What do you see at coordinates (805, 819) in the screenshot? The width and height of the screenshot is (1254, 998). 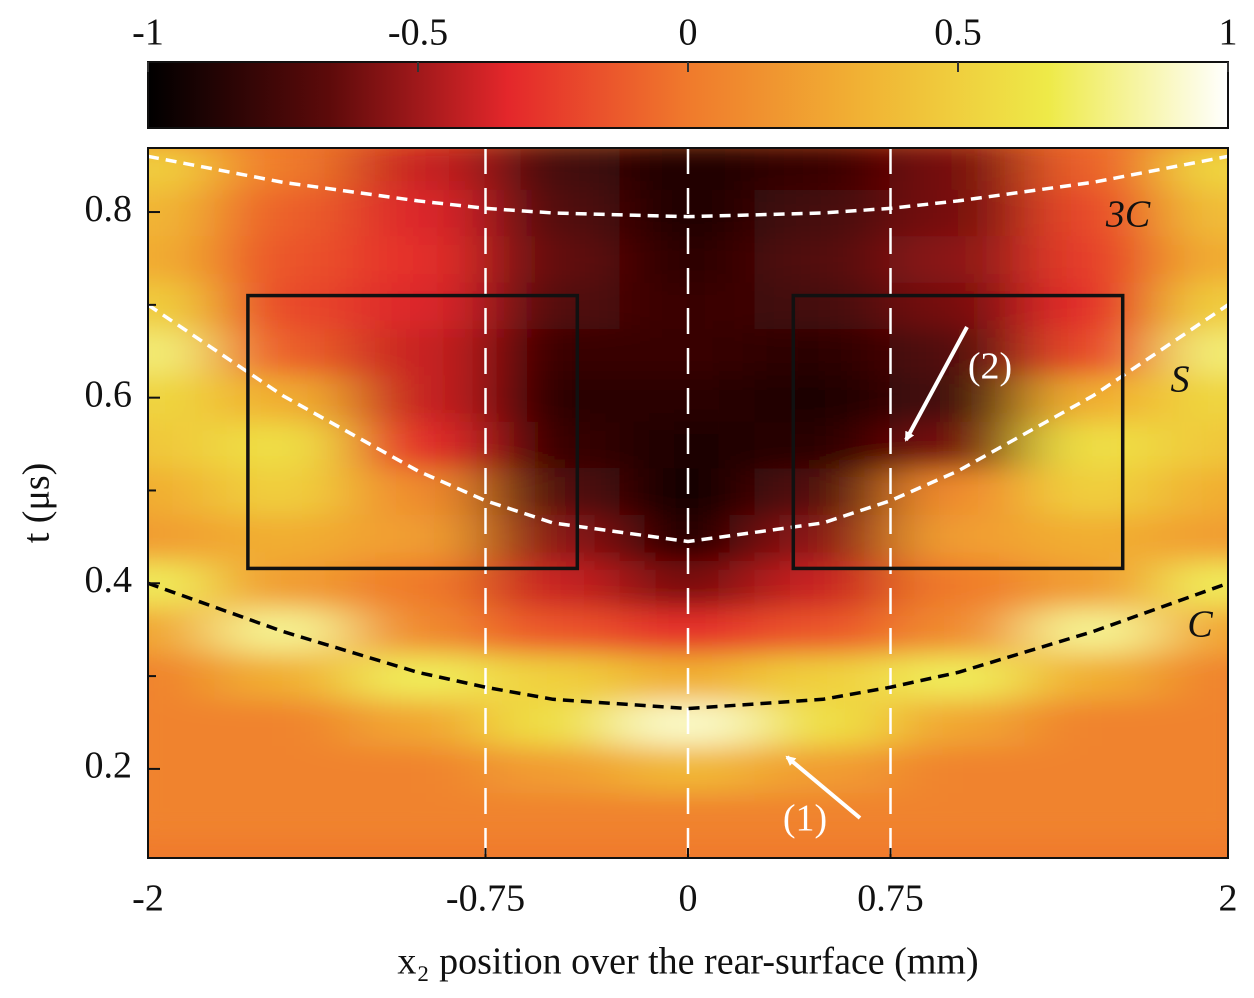 I see `annotation: (1)` at bounding box center [805, 819].